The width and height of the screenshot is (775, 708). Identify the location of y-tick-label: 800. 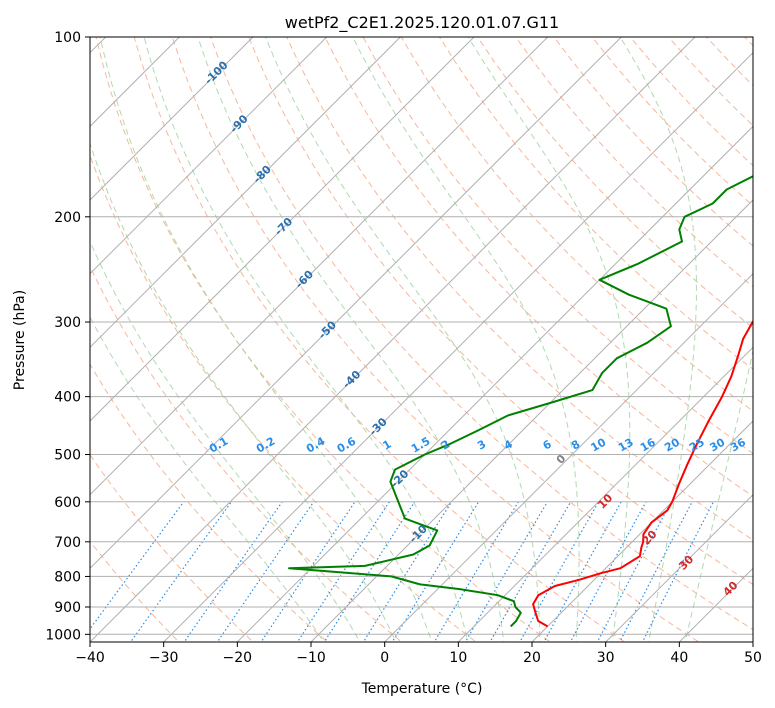
(67, 577).